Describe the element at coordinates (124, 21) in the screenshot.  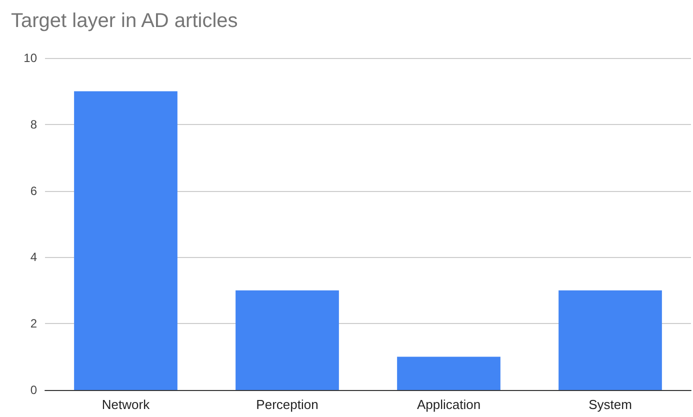
I see `chart-title: Target layer in AD articles` at that location.